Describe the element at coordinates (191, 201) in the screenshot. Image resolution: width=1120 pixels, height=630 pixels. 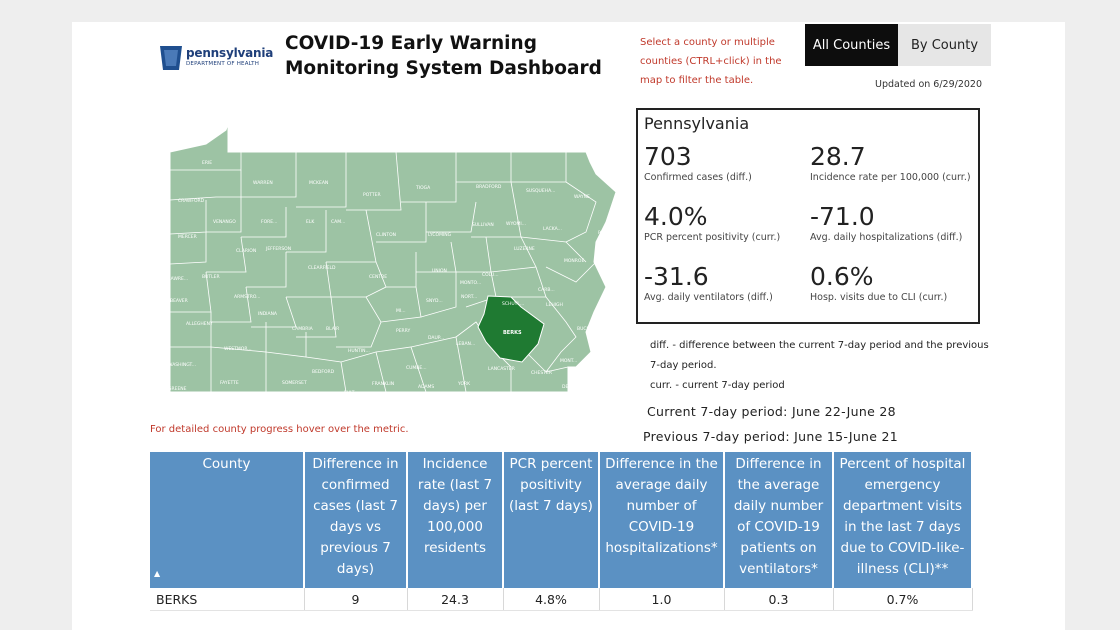
I see `county-label-crawford: CRAWFORD` at that location.